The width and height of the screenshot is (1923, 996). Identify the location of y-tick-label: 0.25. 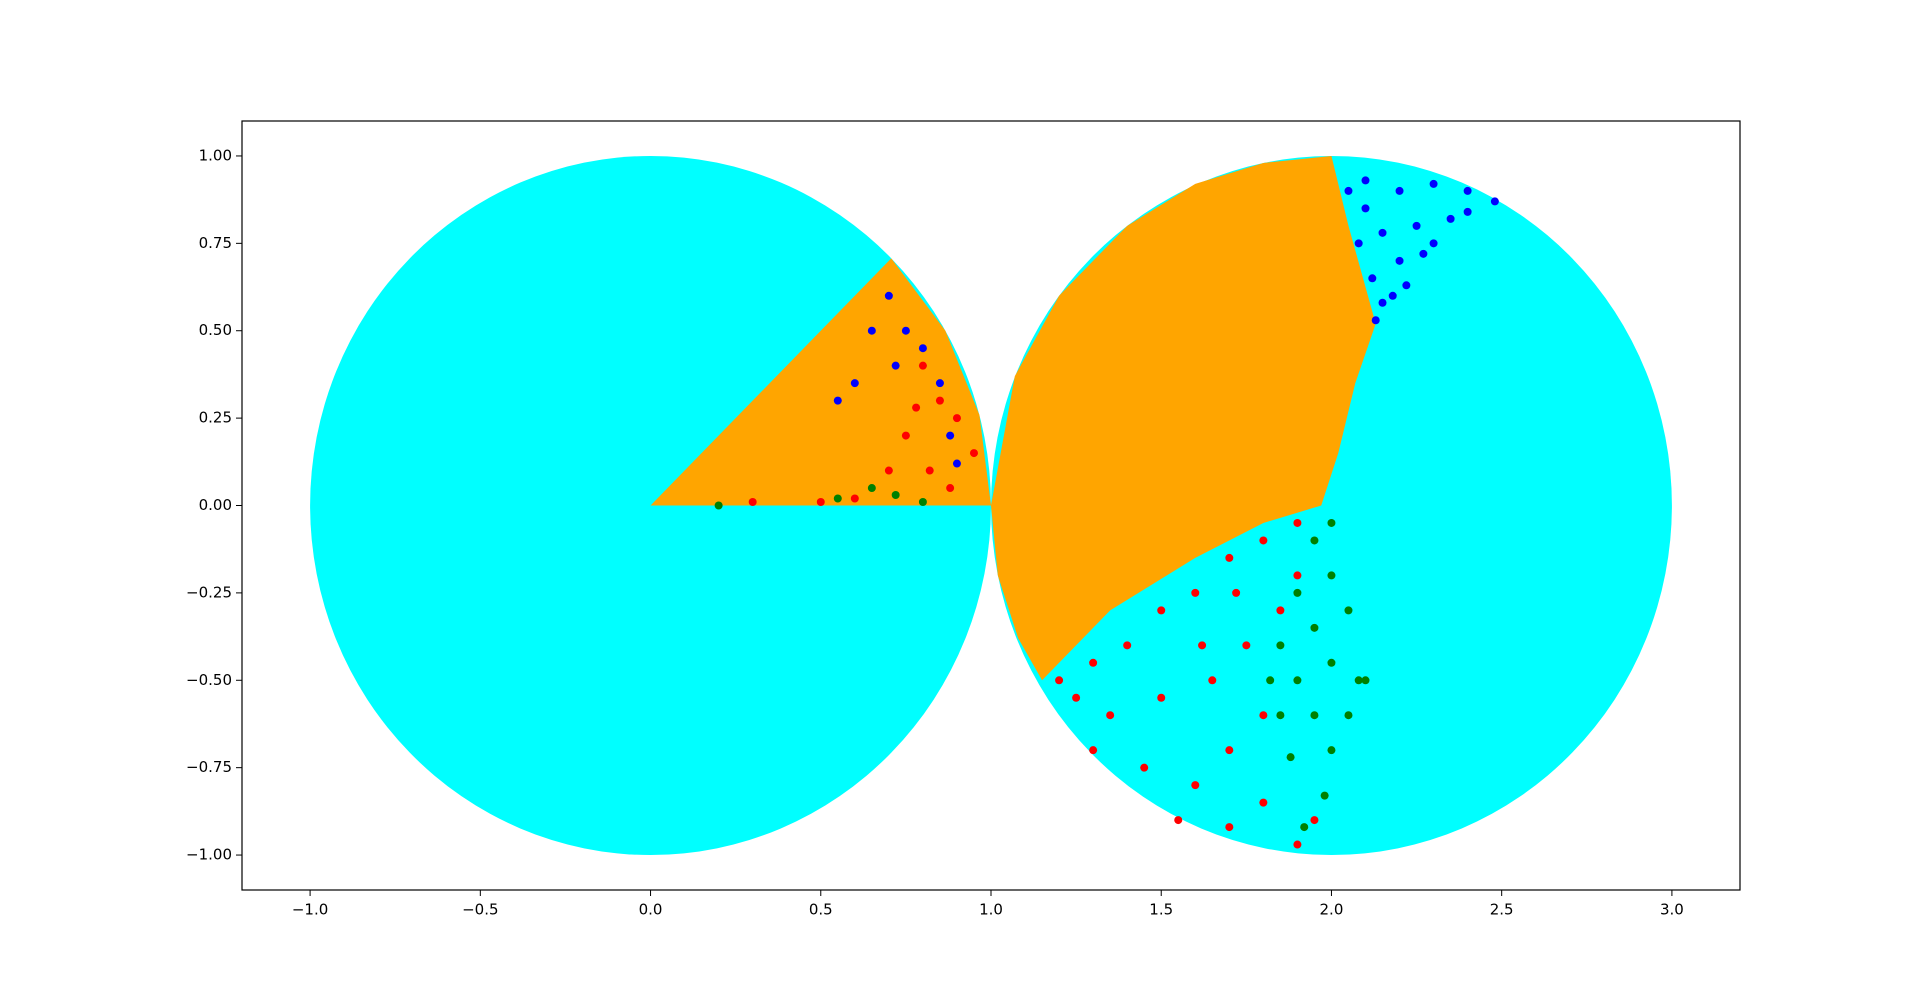
(215, 418).